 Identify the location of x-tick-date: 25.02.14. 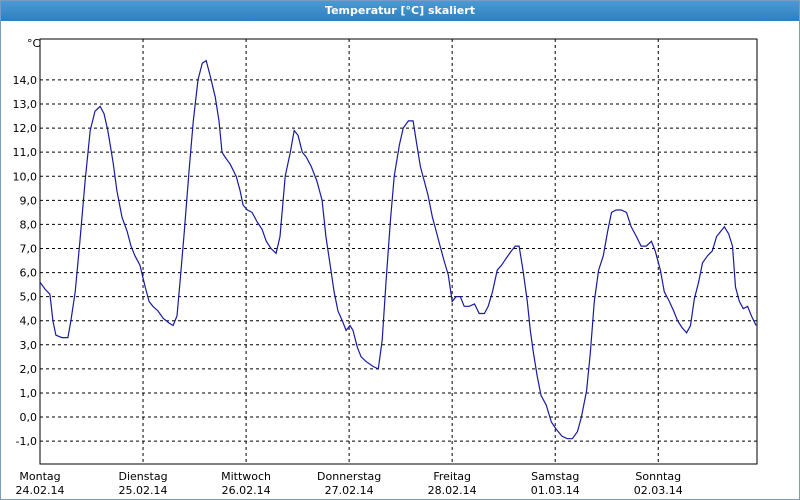
(143, 490).